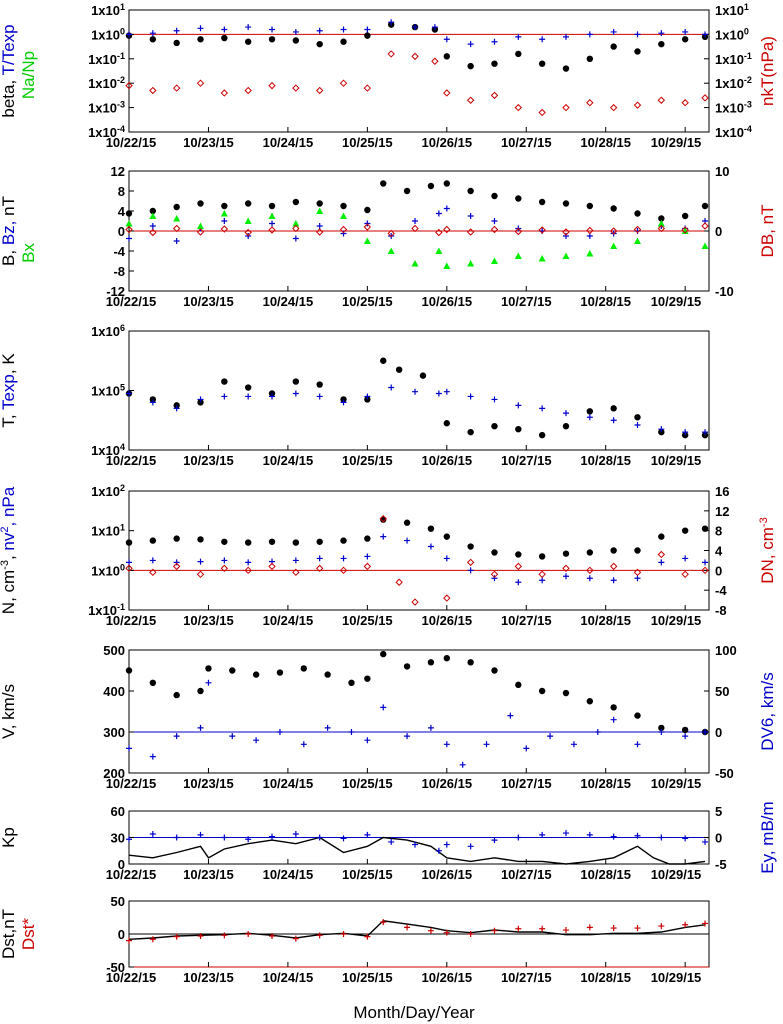 This screenshot has height=1024, width=783. What do you see at coordinates (729, 34) in the screenshot?
I see `y-tick-label-right-beta-base: 1x10` at bounding box center [729, 34].